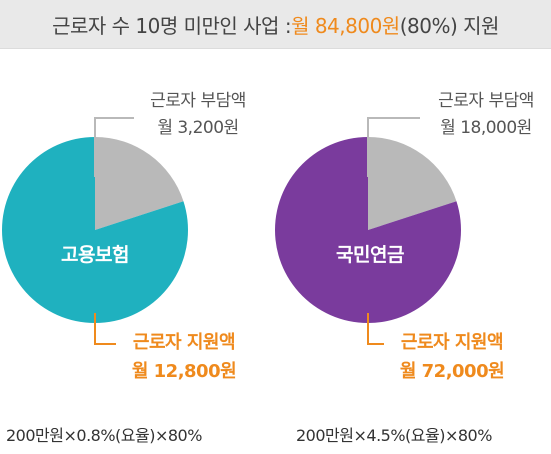 The width and height of the screenshot is (551, 454). What do you see at coordinates (486, 101) in the screenshot?
I see `pension-worker-share-title: 근로자 부담액` at bounding box center [486, 101].